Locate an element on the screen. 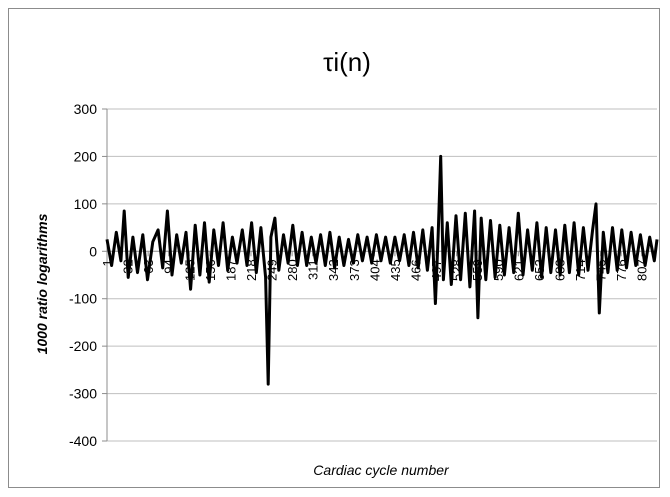 The width and height of the screenshot is (670, 497). y-tick-labels: 300 200 100 0 -100 -200 -300 -400 is located at coordinates (83, 275).